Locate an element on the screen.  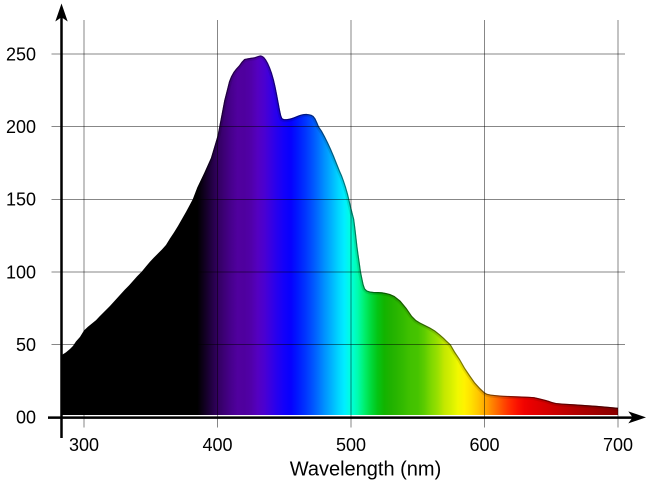
svg-text: 150 is located at coordinates (21, 200).